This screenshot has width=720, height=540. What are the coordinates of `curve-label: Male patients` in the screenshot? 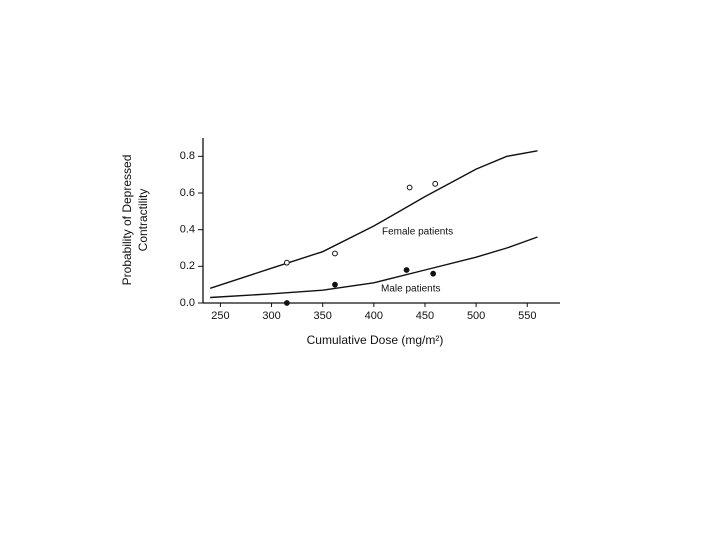 It's located at (410, 289).